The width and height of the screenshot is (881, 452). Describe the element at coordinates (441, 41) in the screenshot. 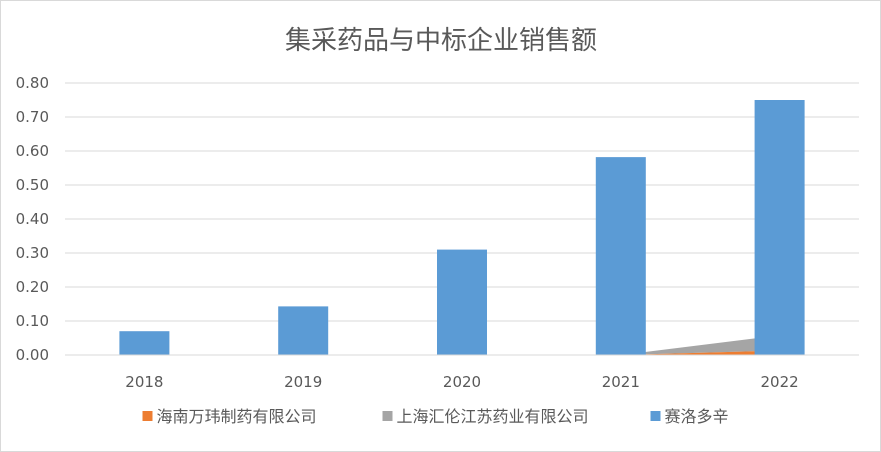

I see `chart-title: 集采药品与中标企业销售额` at that location.